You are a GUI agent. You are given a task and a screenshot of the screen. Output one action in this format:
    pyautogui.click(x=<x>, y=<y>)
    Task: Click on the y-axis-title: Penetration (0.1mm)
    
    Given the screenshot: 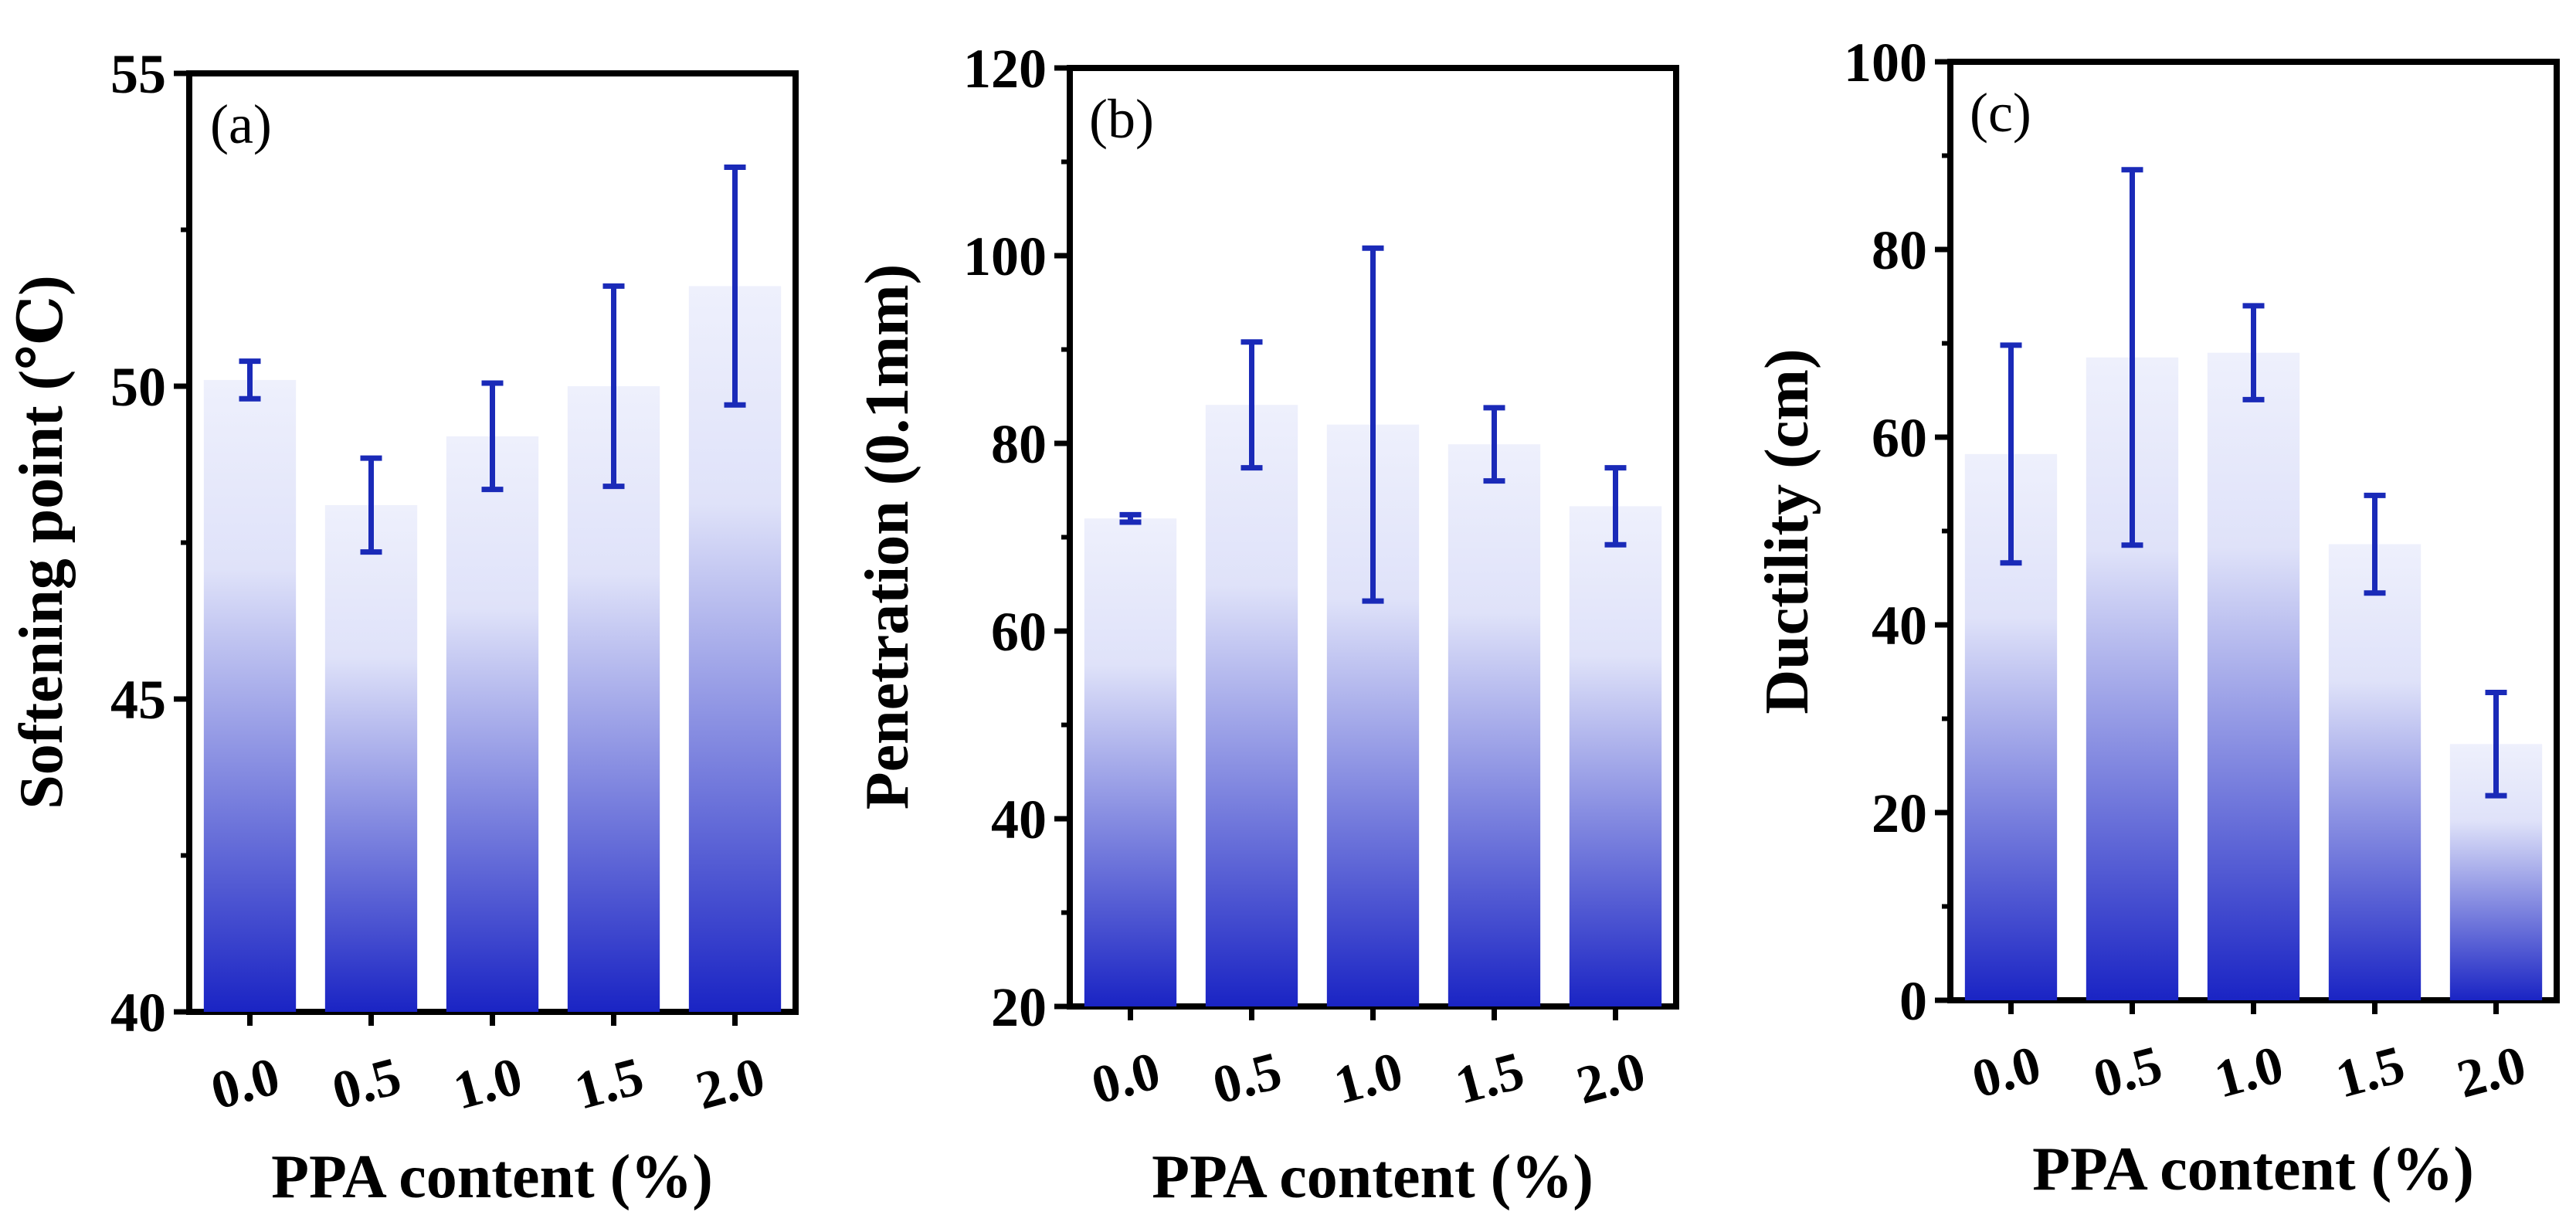 What is the action you would take?
    pyautogui.click(x=887, y=536)
    